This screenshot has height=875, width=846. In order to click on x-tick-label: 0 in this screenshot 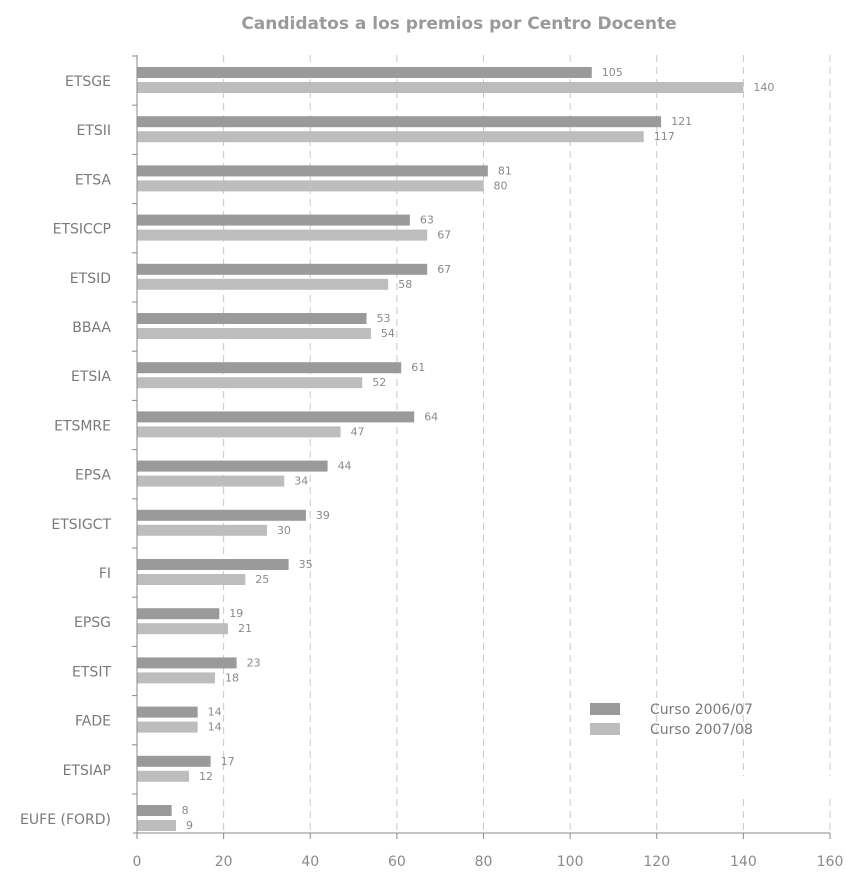, I will do `click(137, 862)`.